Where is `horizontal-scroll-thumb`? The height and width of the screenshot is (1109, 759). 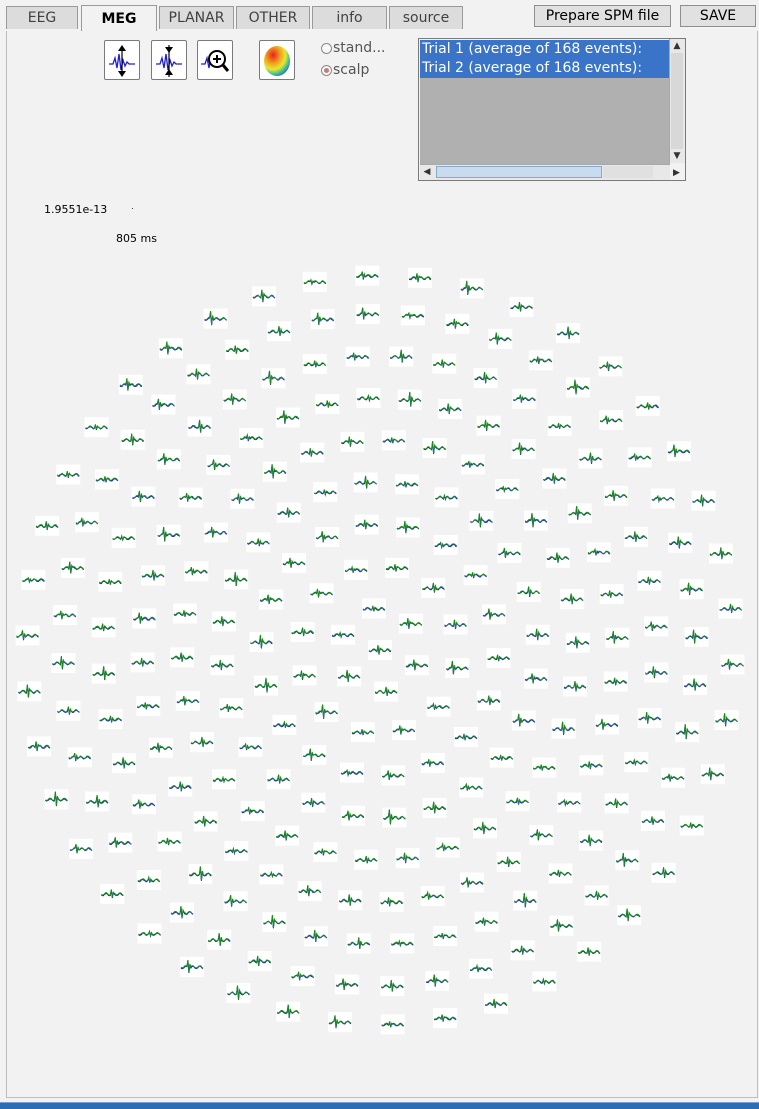 horizontal-scroll-thumb is located at coordinates (519, 172).